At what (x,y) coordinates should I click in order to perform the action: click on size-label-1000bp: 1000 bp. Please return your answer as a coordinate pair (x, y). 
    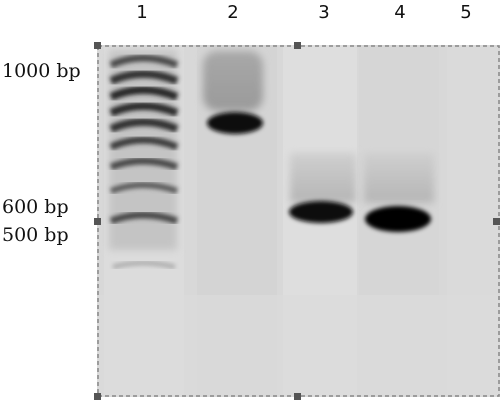
    Looking at the image, I should click on (41, 71).